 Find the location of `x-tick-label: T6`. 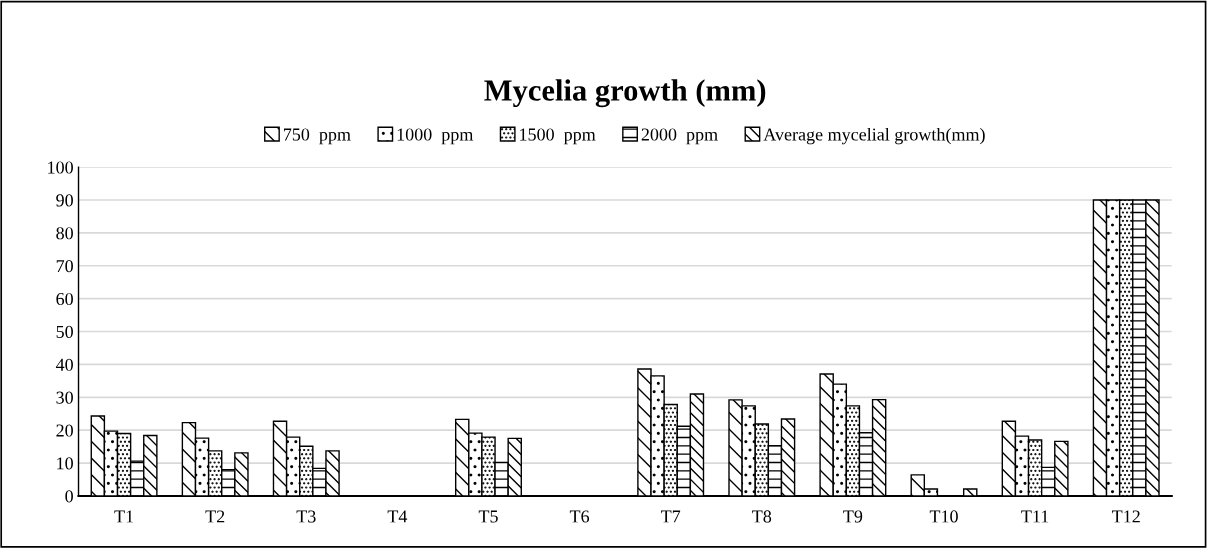

x-tick-label: T6 is located at coordinates (579, 516).